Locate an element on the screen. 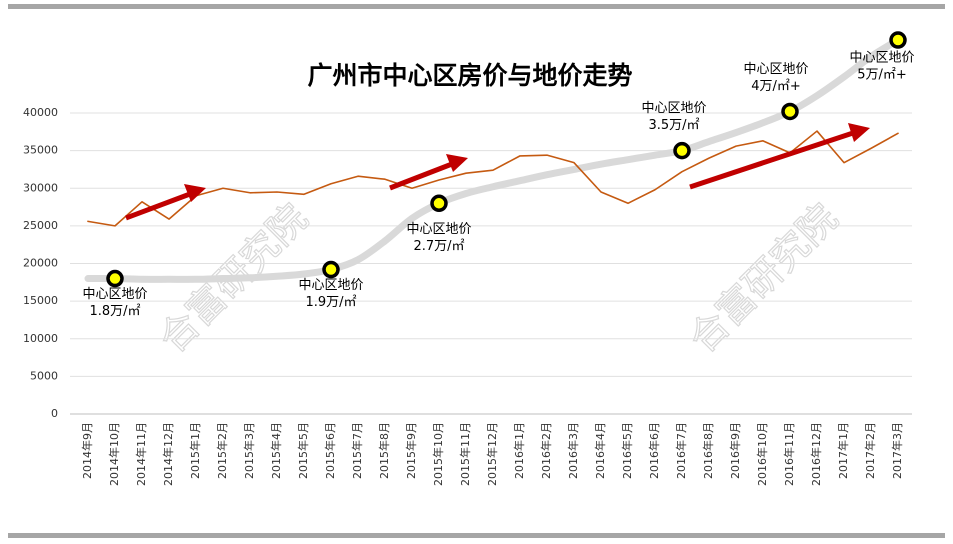  x-tick-label: 2014年12月 is located at coordinates (168, 454).